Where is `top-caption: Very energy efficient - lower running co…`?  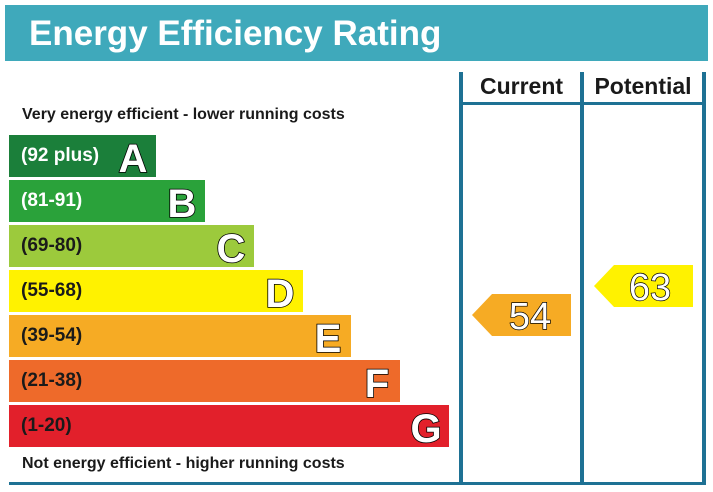 top-caption: Very energy efficient - lower running co… is located at coordinates (183, 114).